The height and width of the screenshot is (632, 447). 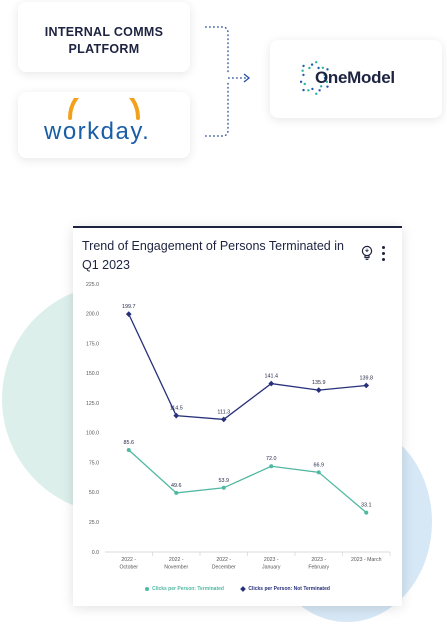 What do you see at coordinates (129, 568) in the screenshot?
I see `x-tick-label: October` at bounding box center [129, 568].